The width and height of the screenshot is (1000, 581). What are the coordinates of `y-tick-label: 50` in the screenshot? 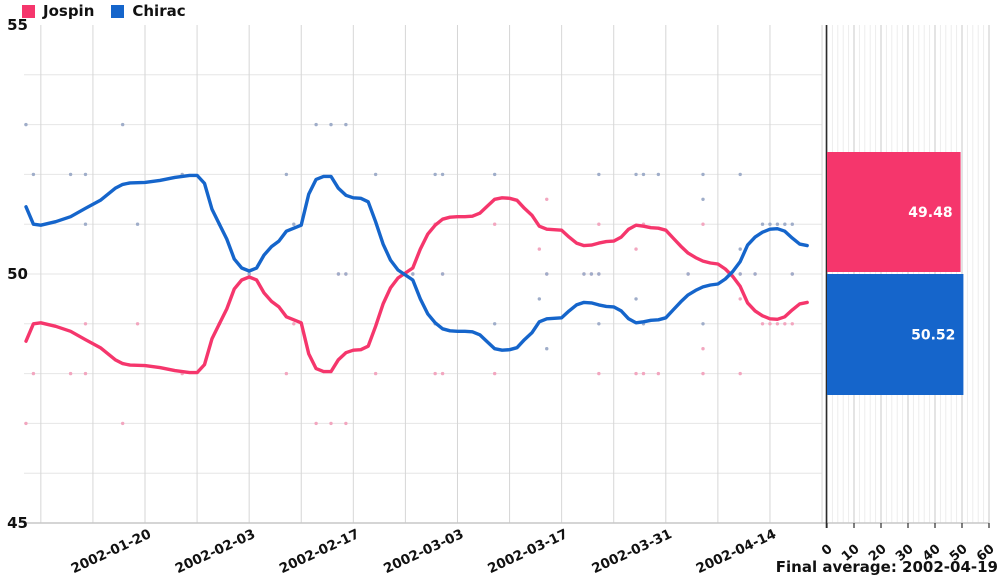 It's located at (17, 274).